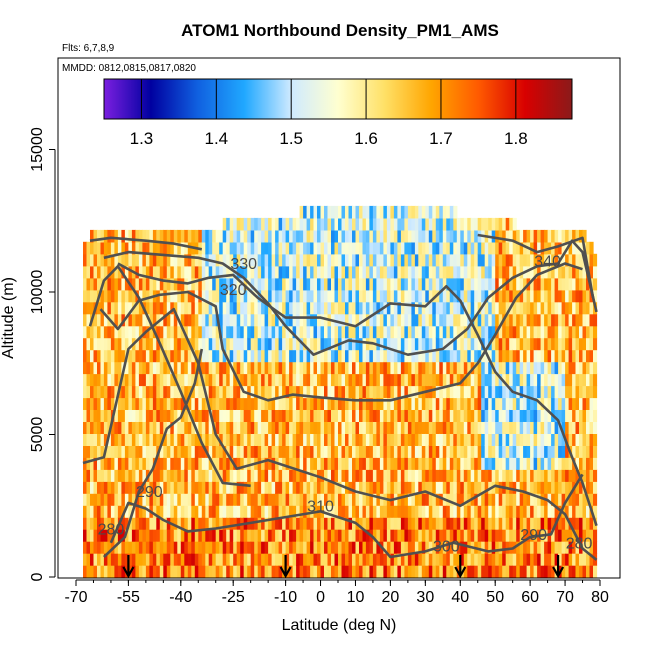 Image resolution: width=650 pixels, height=650 pixels. I want to click on x-tick-label: 30, so click(425, 597).